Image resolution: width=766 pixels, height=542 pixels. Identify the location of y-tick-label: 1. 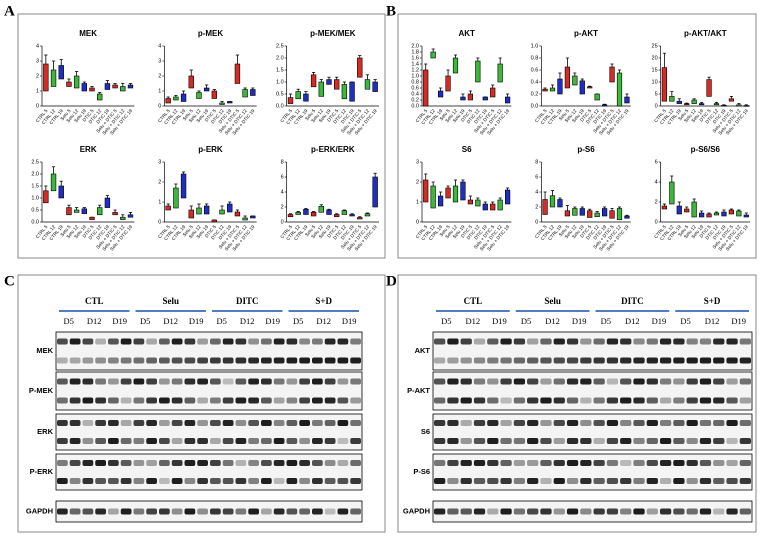
(417, 202).